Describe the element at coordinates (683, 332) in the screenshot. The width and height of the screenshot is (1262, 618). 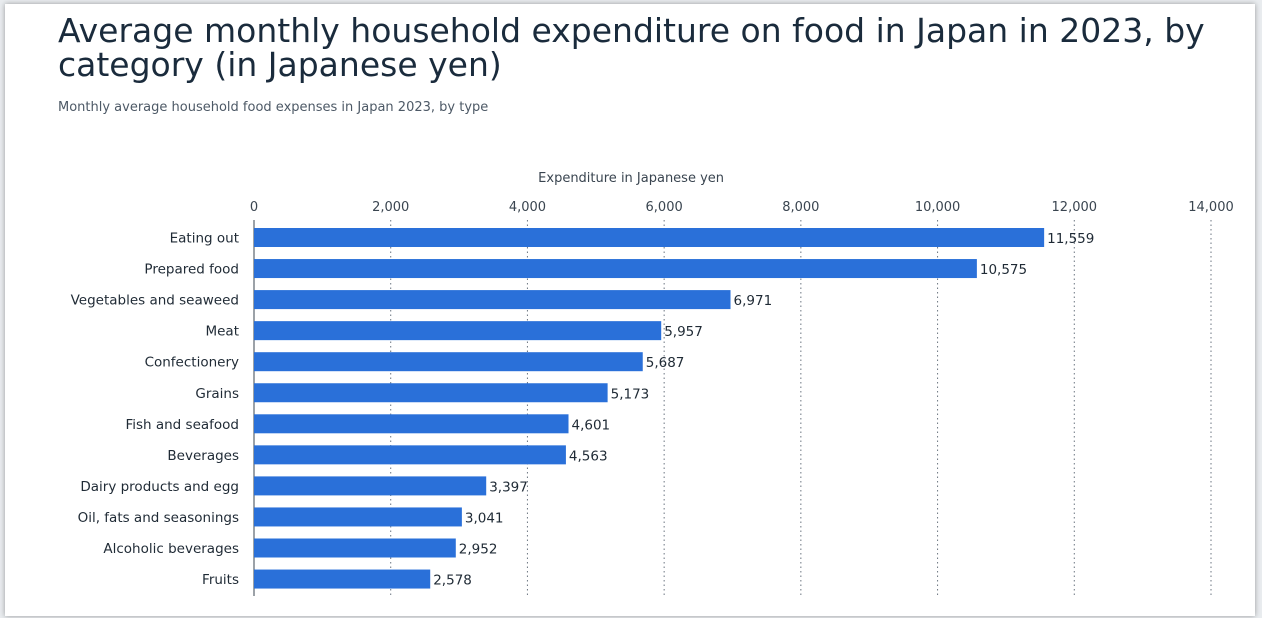
I see `value-label: 5,957` at that location.